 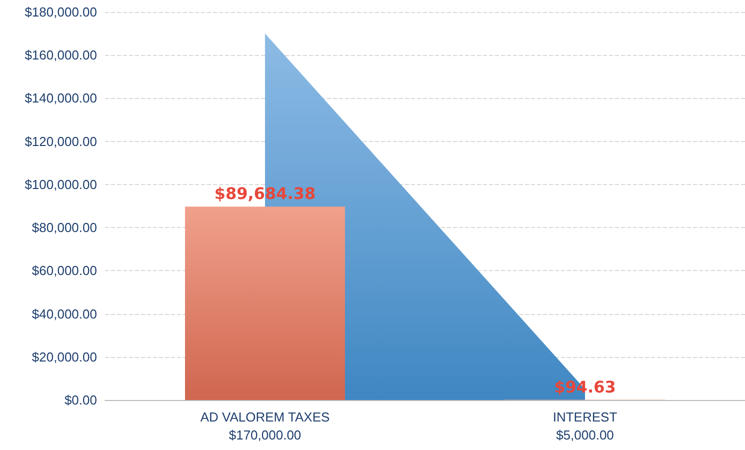 I want to click on x-tick-label: INTEREST $5,000.00, so click(x=585, y=426).